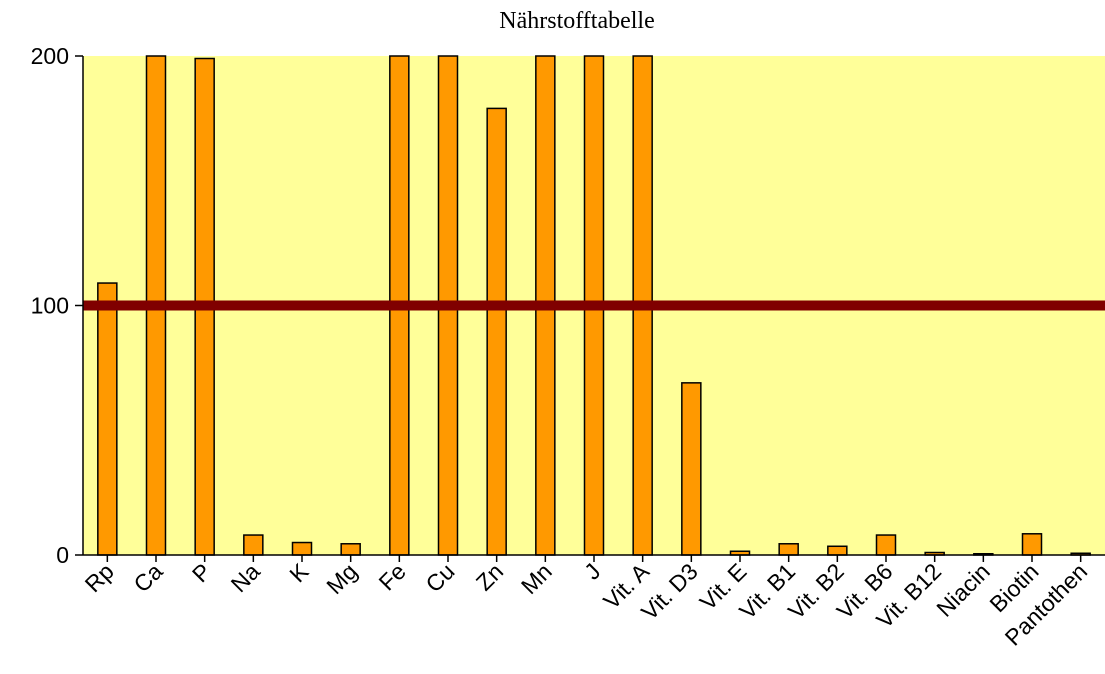 The image size is (1105, 674). What do you see at coordinates (350, 549) in the screenshot?
I see `bar-mg` at bounding box center [350, 549].